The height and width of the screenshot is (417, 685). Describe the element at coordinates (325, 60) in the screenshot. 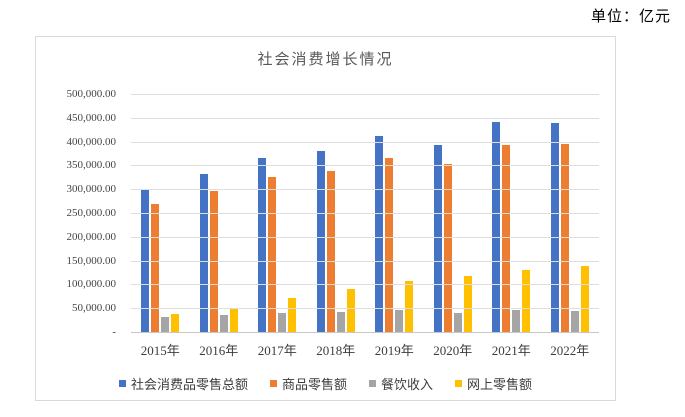

I see `chart-title: 社会消费增长情况` at that location.